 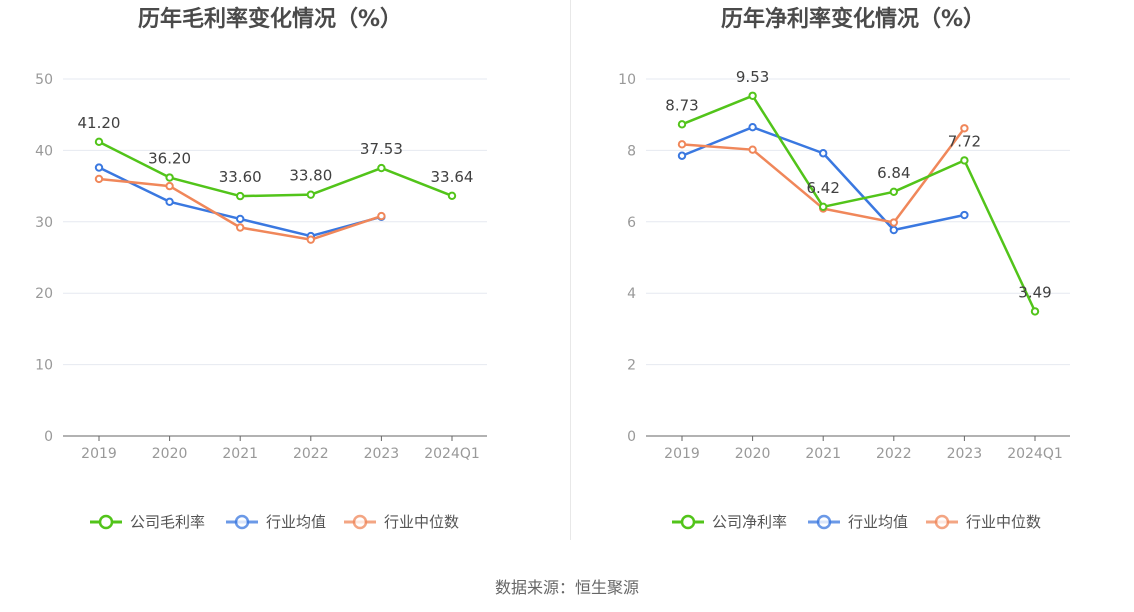 What do you see at coordinates (681, 105) in the screenshot?
I see `data-label: 8.73` at bounding box center [681, 105].